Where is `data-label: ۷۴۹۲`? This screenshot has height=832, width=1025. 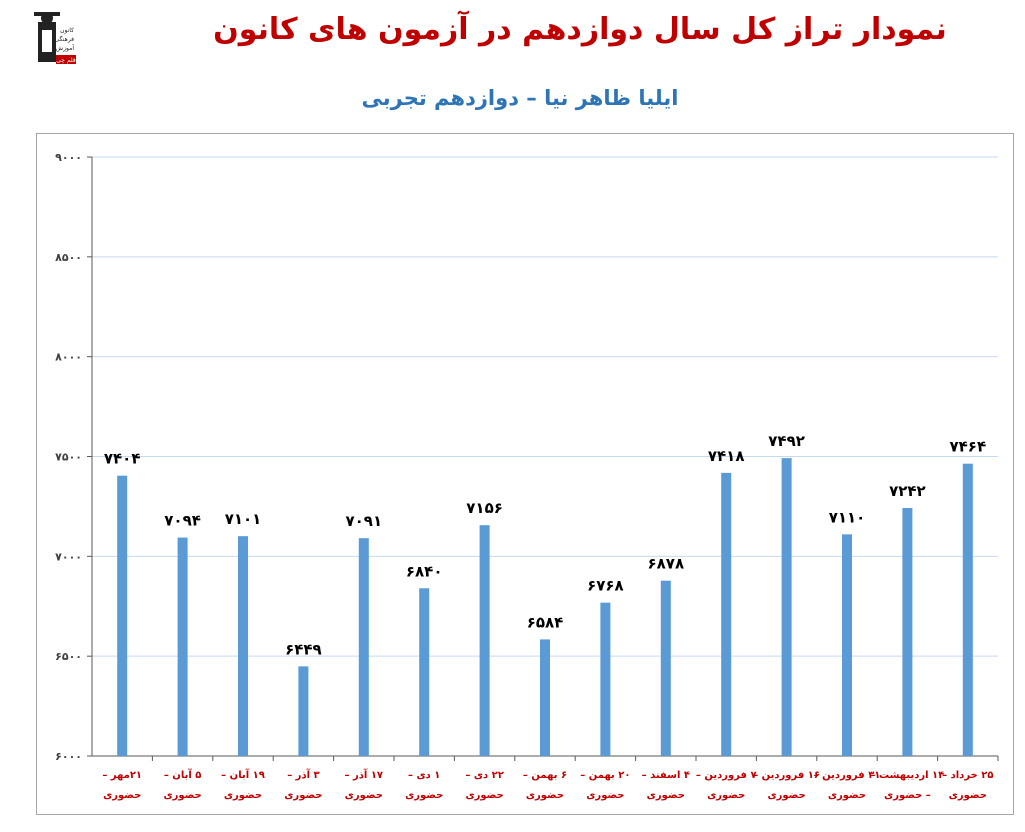
data-label: ۷۴۹۲ is located at coordinates (786, 441).